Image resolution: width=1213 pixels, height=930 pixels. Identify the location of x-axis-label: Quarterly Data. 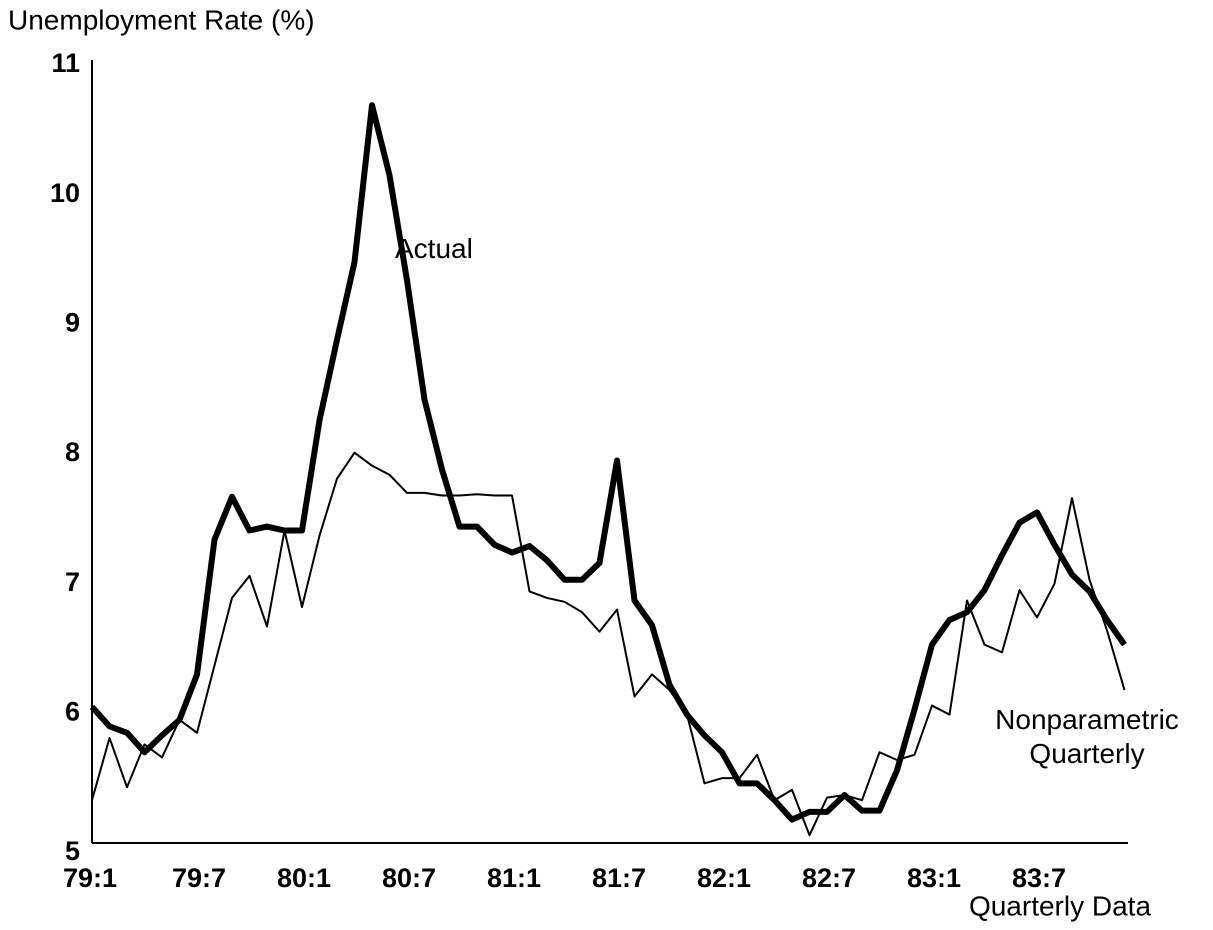
(1060, 905).